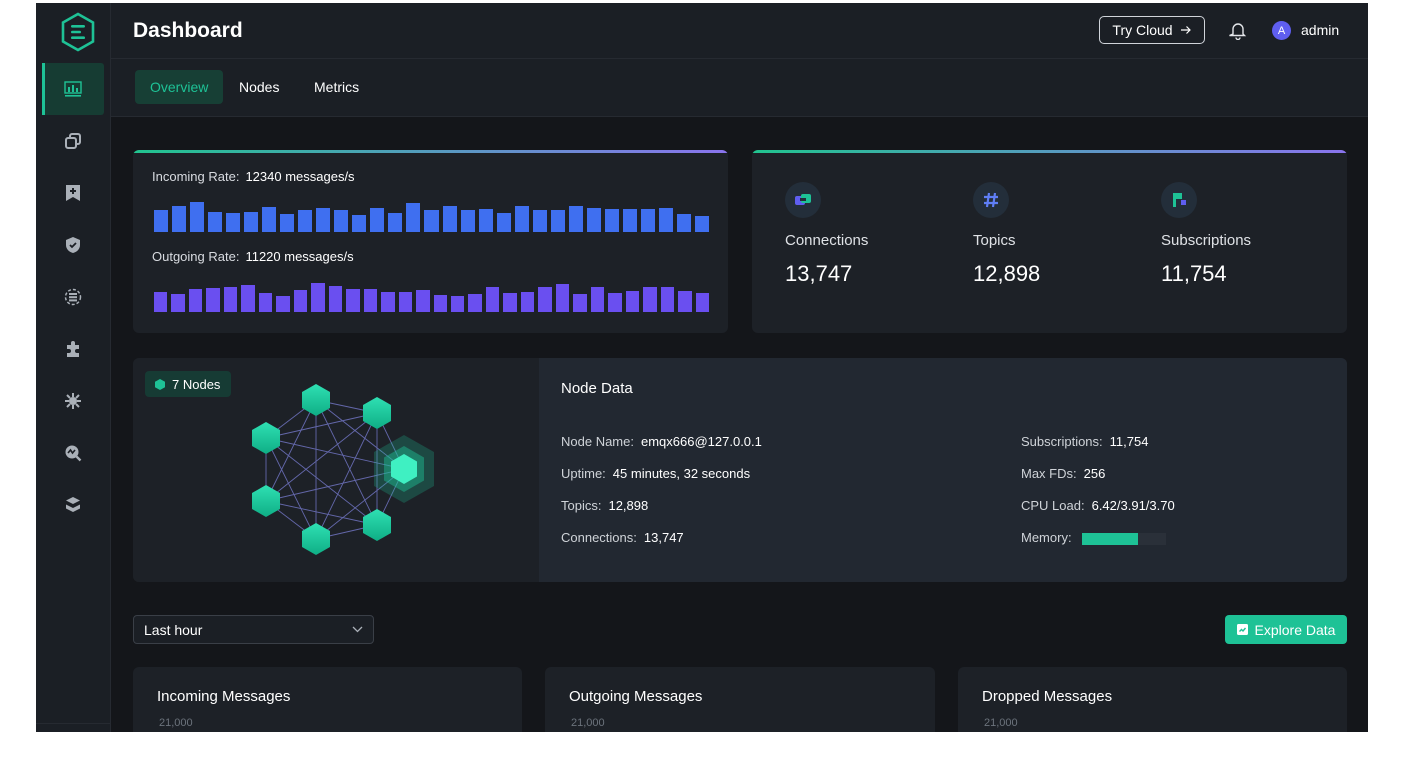 This screenshot has width=1404, height=768. What do you see at coordinates (1046, 537) in the screenshot?
I see `kv-label: Memory:` at bounding box center [1046, 537].